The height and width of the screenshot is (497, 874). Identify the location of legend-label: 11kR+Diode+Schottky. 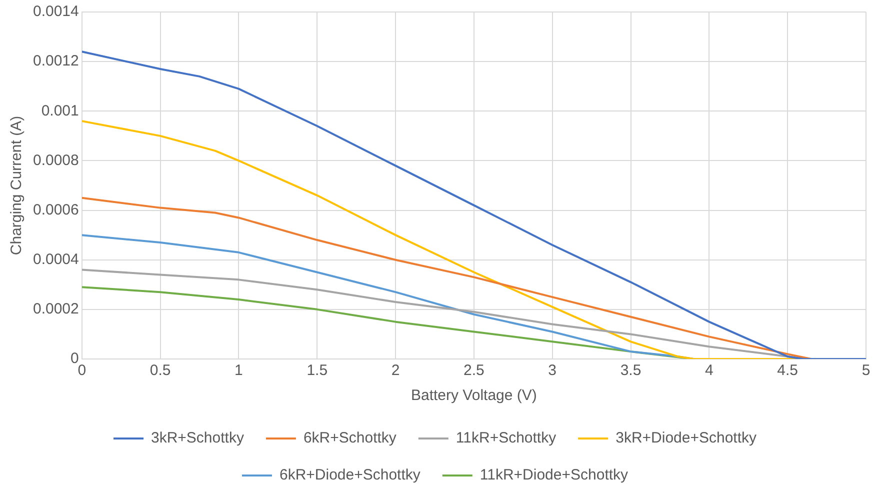
(554, 475).